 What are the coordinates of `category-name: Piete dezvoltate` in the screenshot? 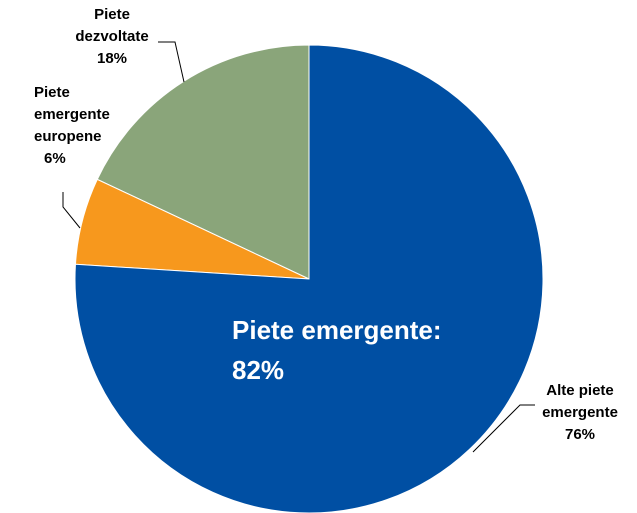 It's located at (112, 25).